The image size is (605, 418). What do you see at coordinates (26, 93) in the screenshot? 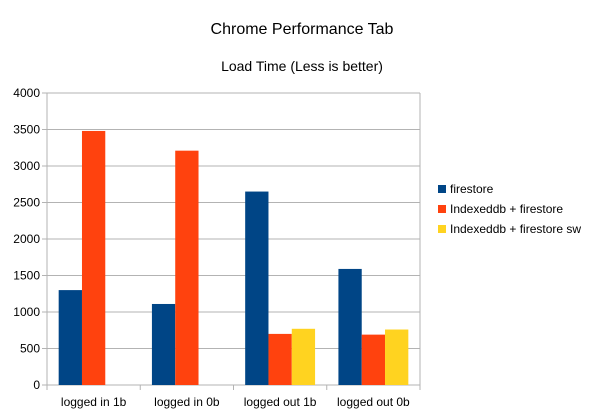
I see `y-tick-label: 4000` at bounding box center [26, 93].